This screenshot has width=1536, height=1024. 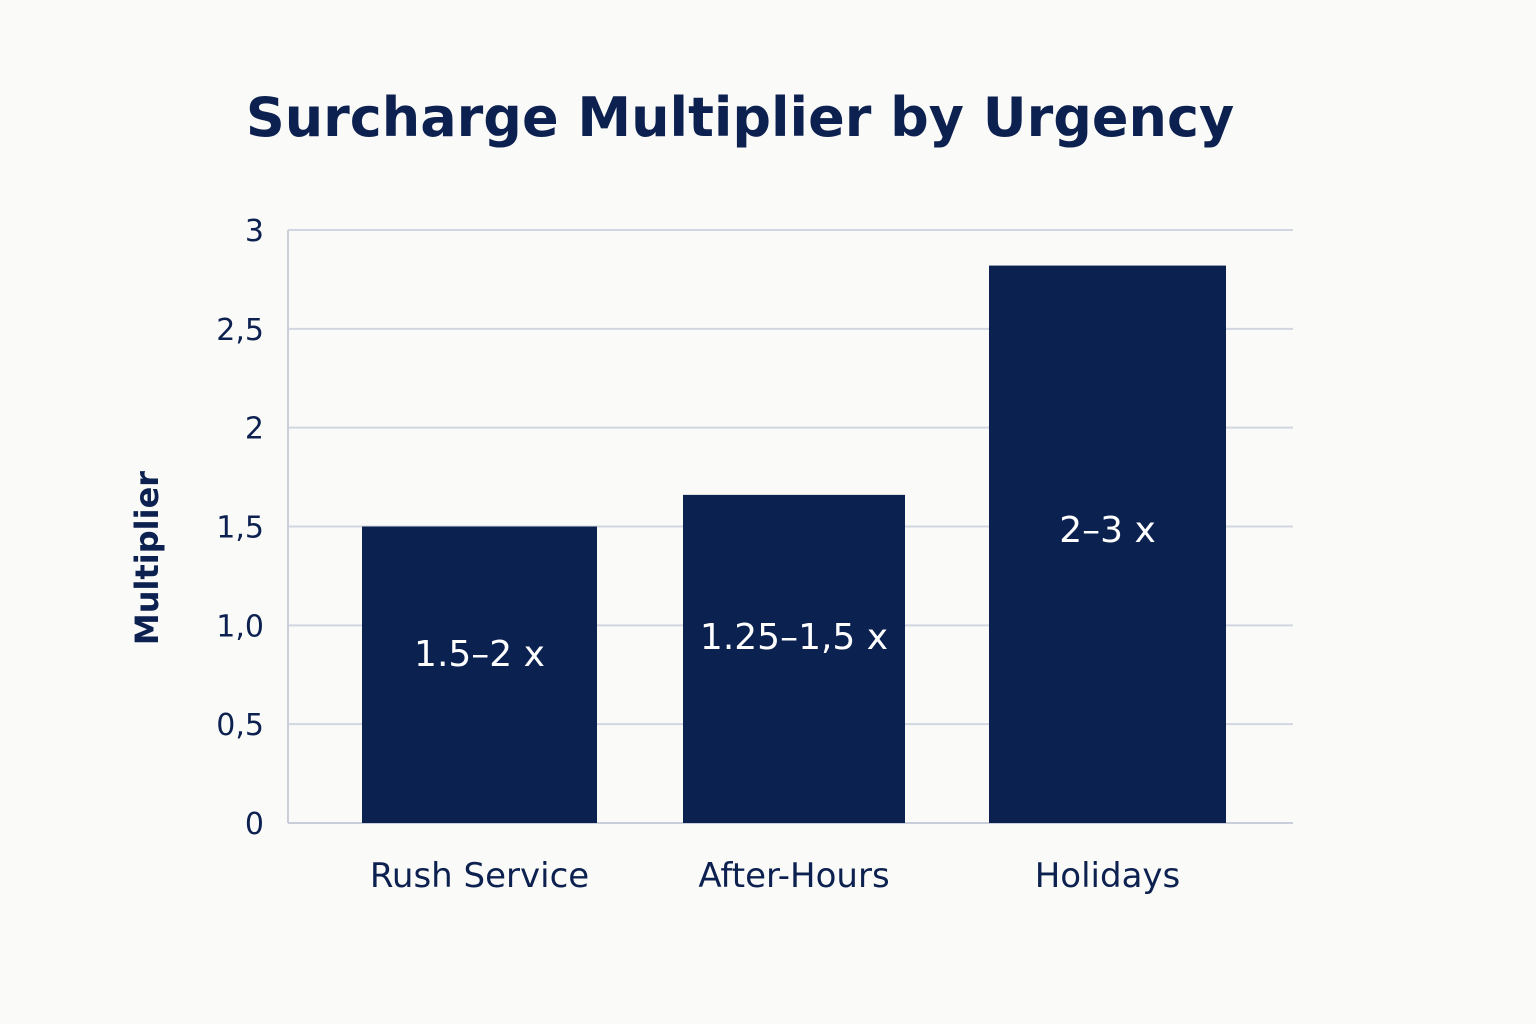 I want to click on x-axis-labels: Rush Service After-Hours Holidays, so click(x=775, y=876).